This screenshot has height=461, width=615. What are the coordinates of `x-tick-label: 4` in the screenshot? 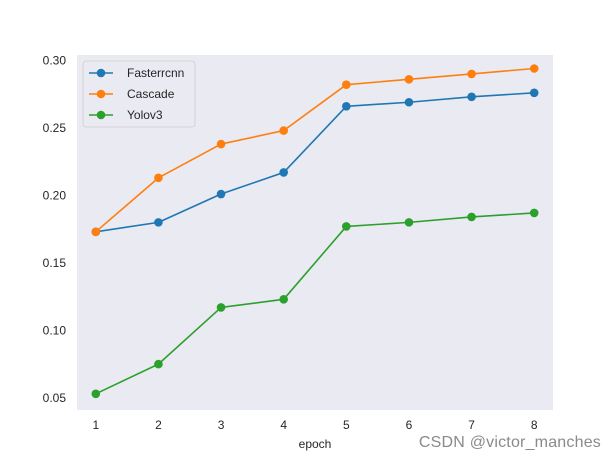 It's located at (283, 425).